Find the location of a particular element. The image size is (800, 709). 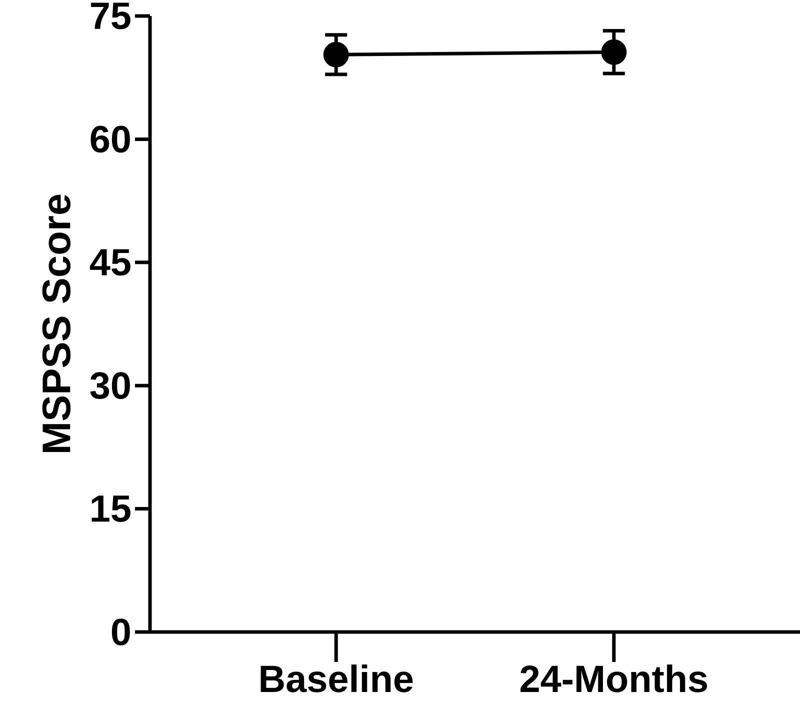

y-tick-label: 15 is located at coordinates (111, 509).